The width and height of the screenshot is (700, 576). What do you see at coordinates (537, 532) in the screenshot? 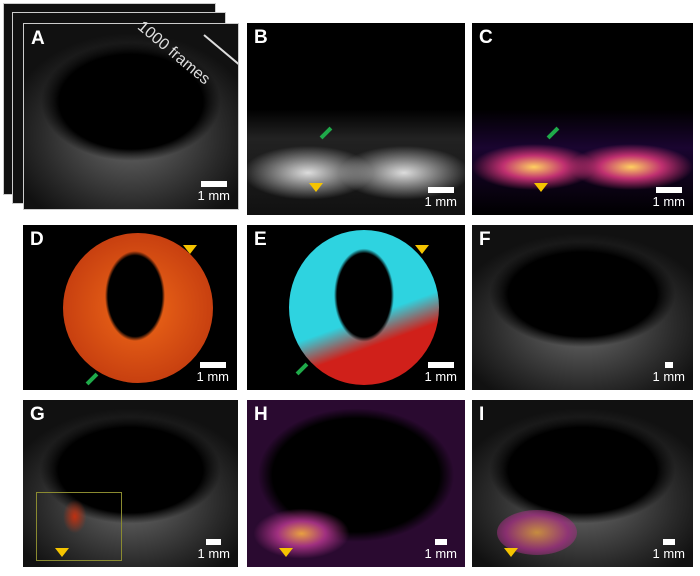
I see `overlay-flow` at bounding box center [537, 532].